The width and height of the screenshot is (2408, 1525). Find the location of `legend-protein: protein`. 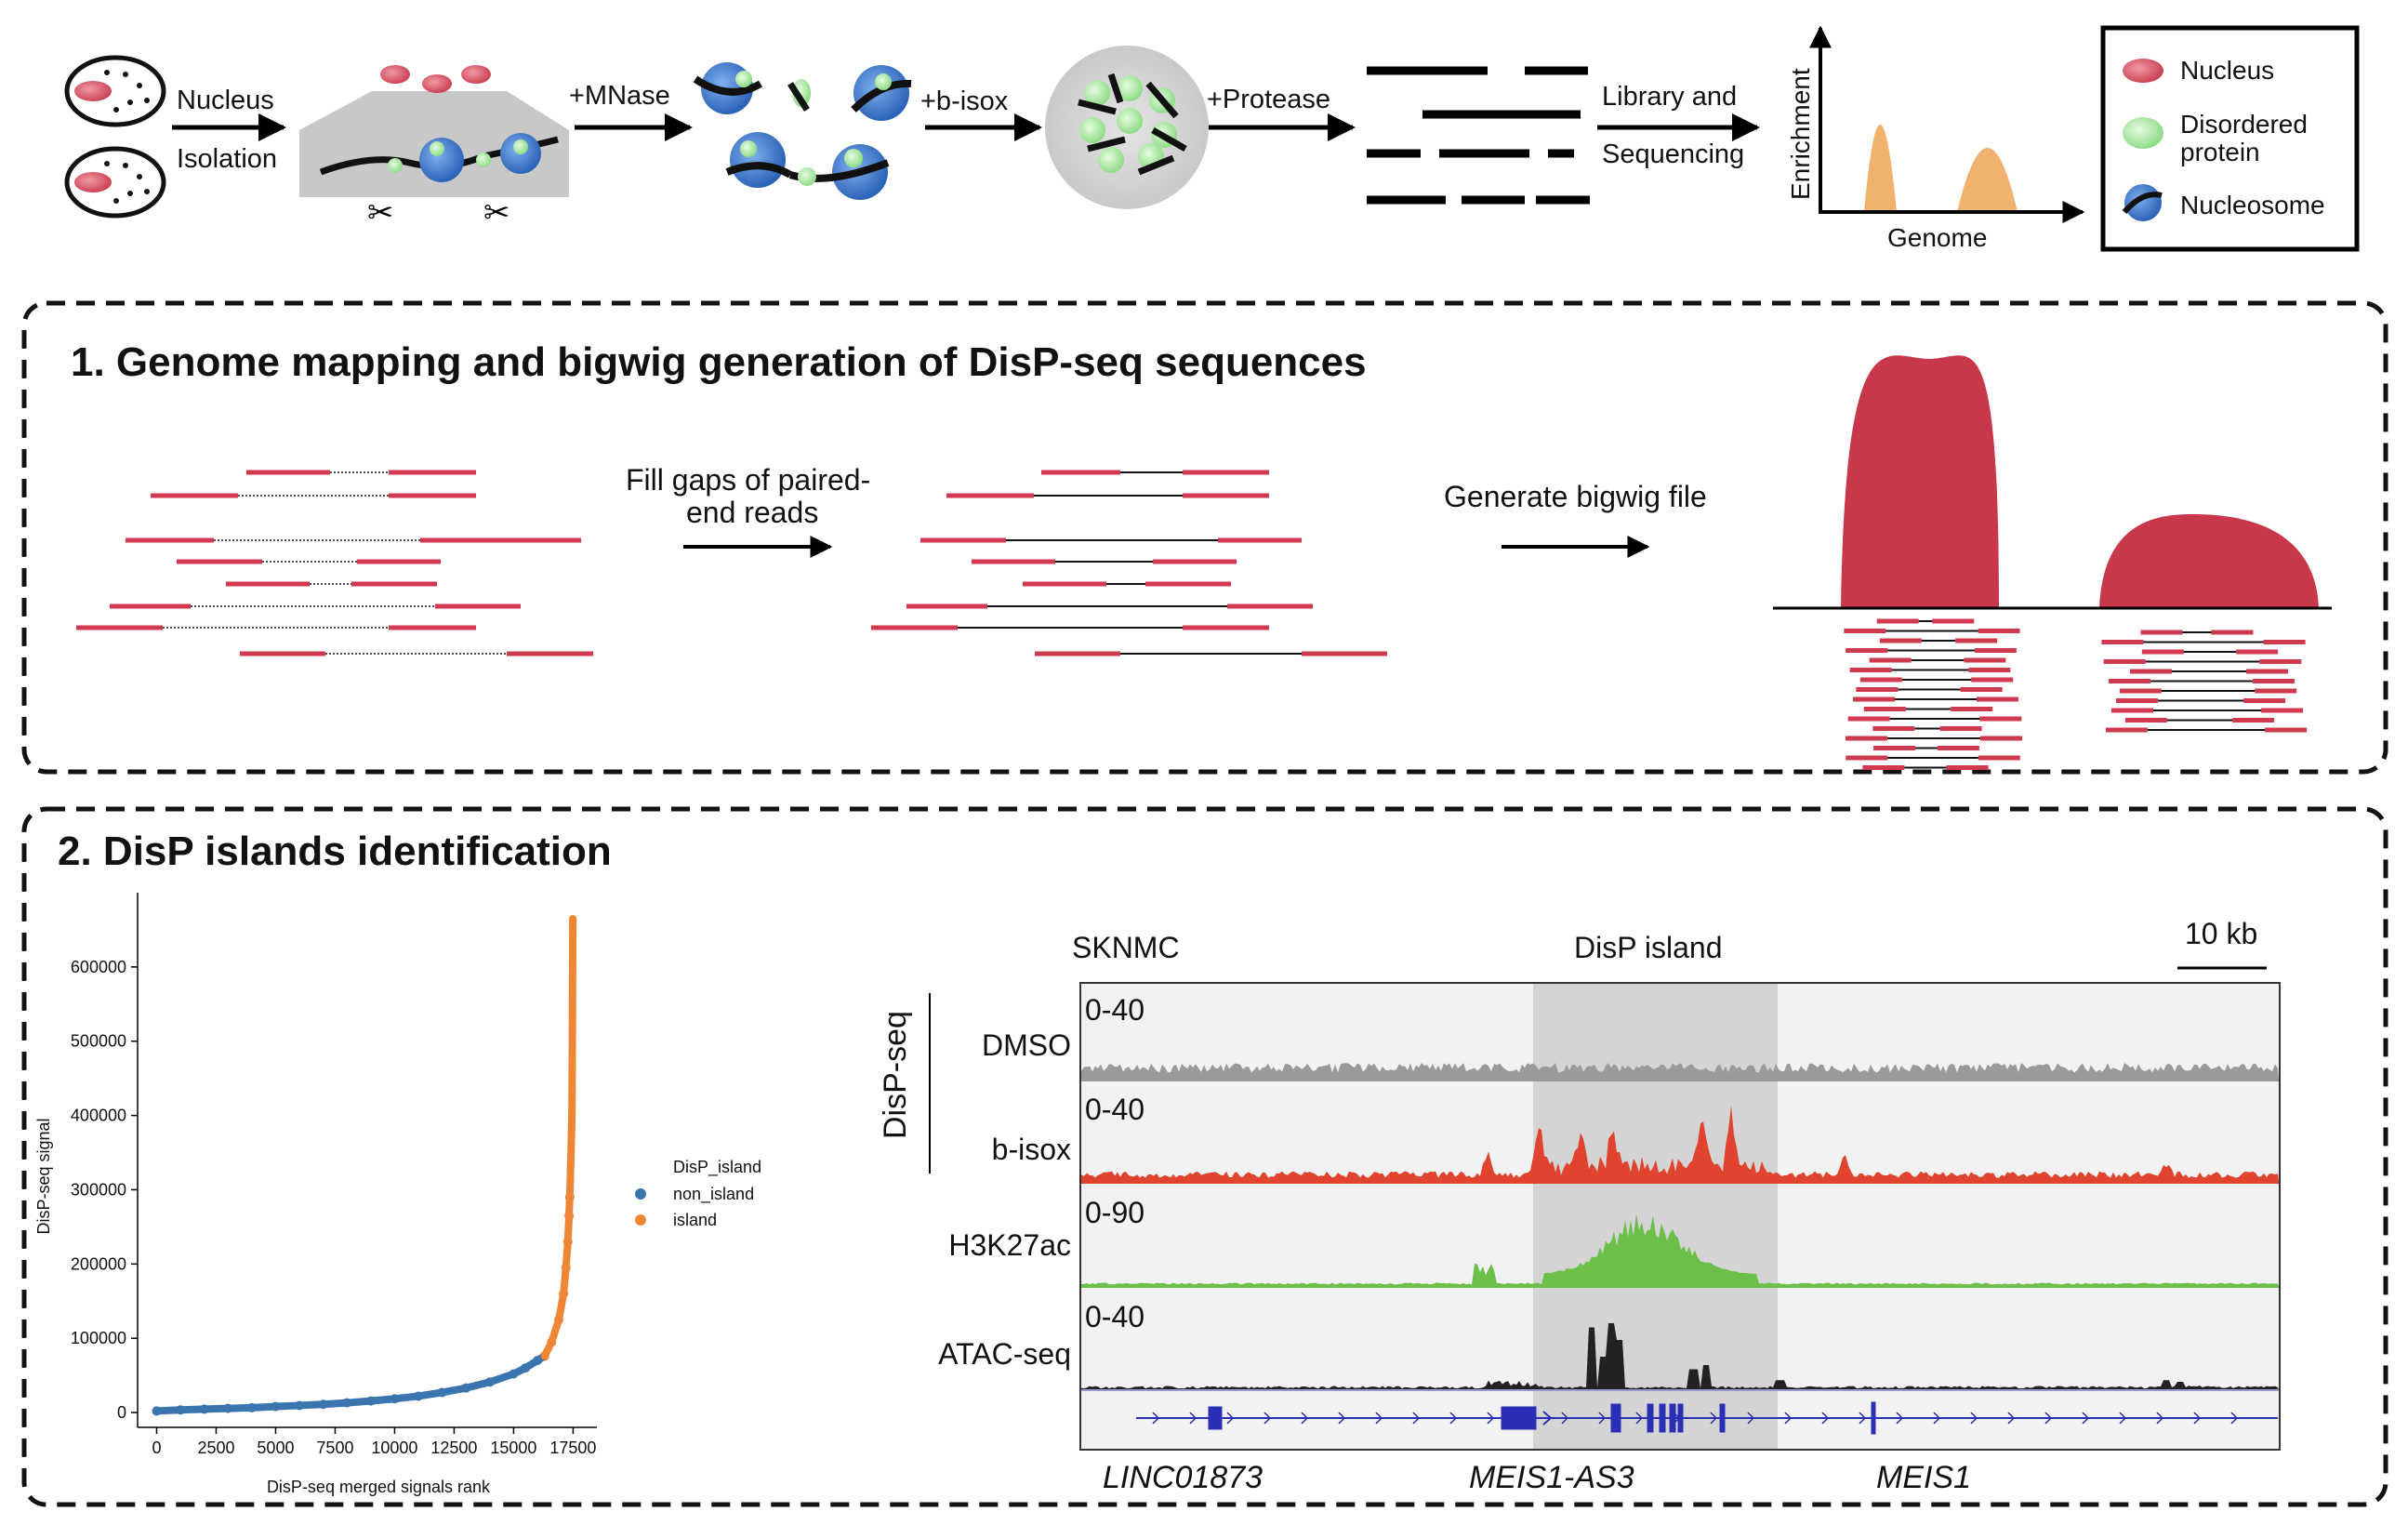

legend-protein: protein is located at coordinates (2220, 152).